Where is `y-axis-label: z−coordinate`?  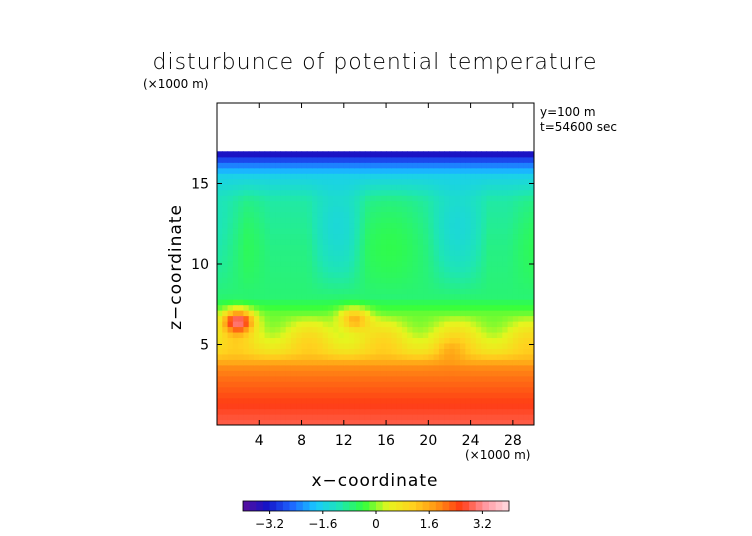
y-axis-label: z−coordinate is located at coordinates (176, 267).